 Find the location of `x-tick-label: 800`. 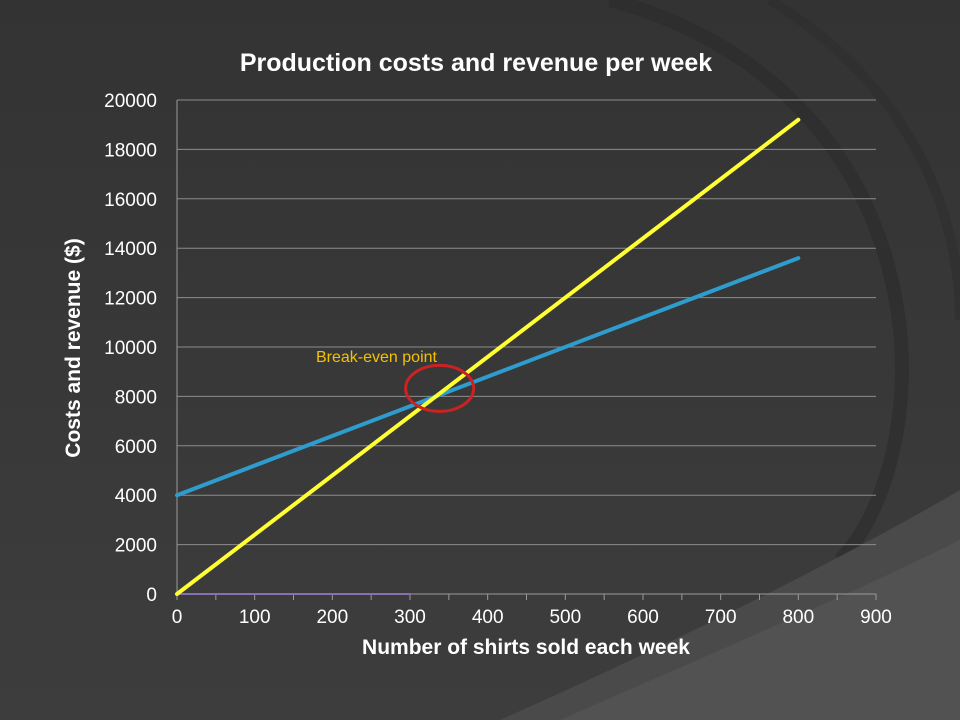

x-tick-label: 800 is located at coordinates (798, 617).